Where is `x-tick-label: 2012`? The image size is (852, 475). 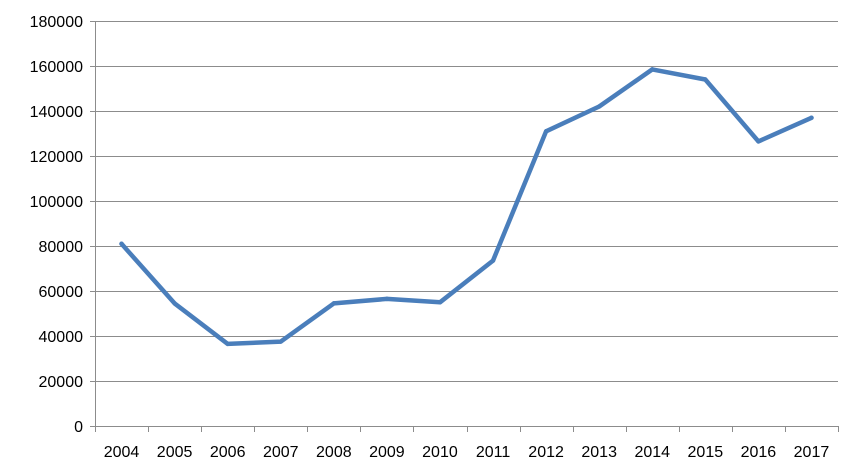 x-tick-label: 2012 is located at coordinates (546, 452).